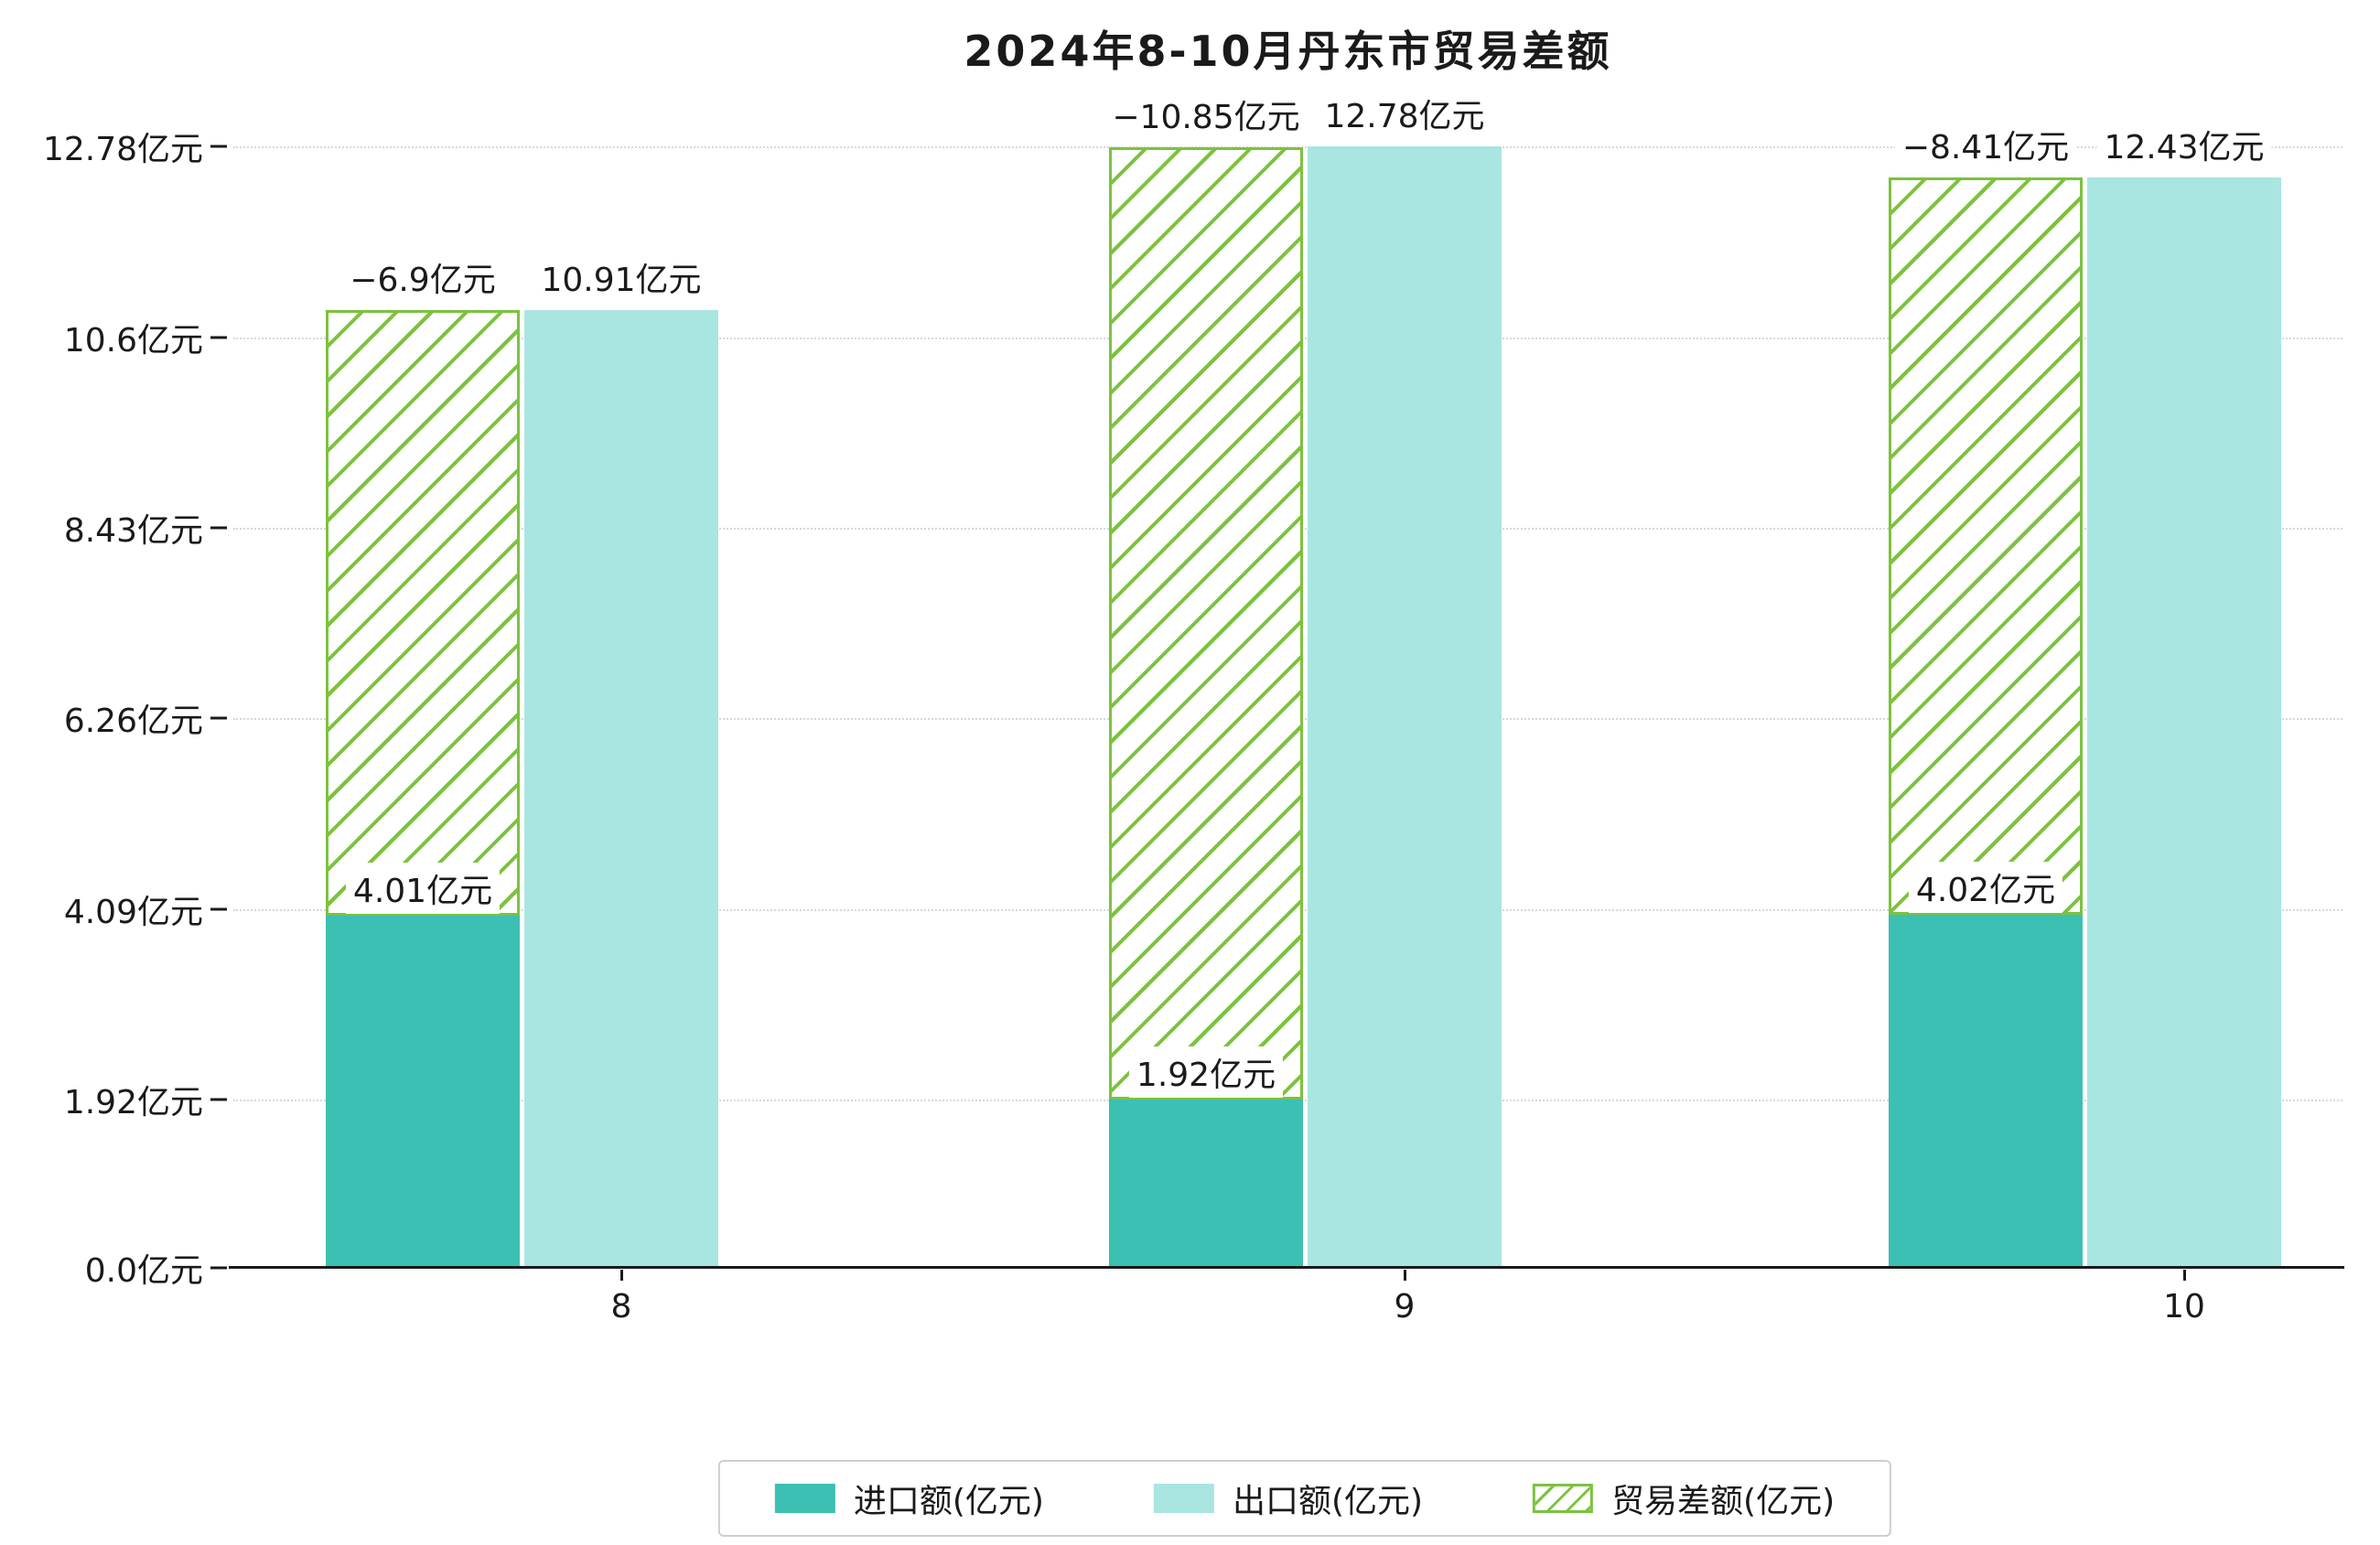 The height and width of the screenshot is (1545, 2380). Describe the element at coordinates (133, 532) in the screenshot. I see `y-tick-label: 8.43亿元` at that location.